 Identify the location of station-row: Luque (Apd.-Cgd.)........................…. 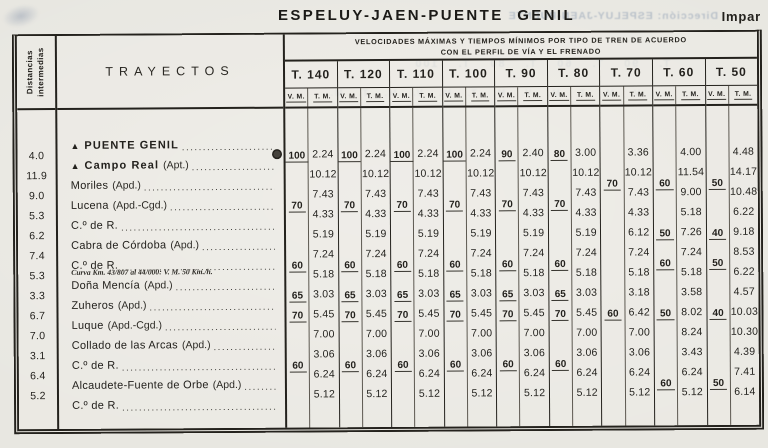
(172, 325).